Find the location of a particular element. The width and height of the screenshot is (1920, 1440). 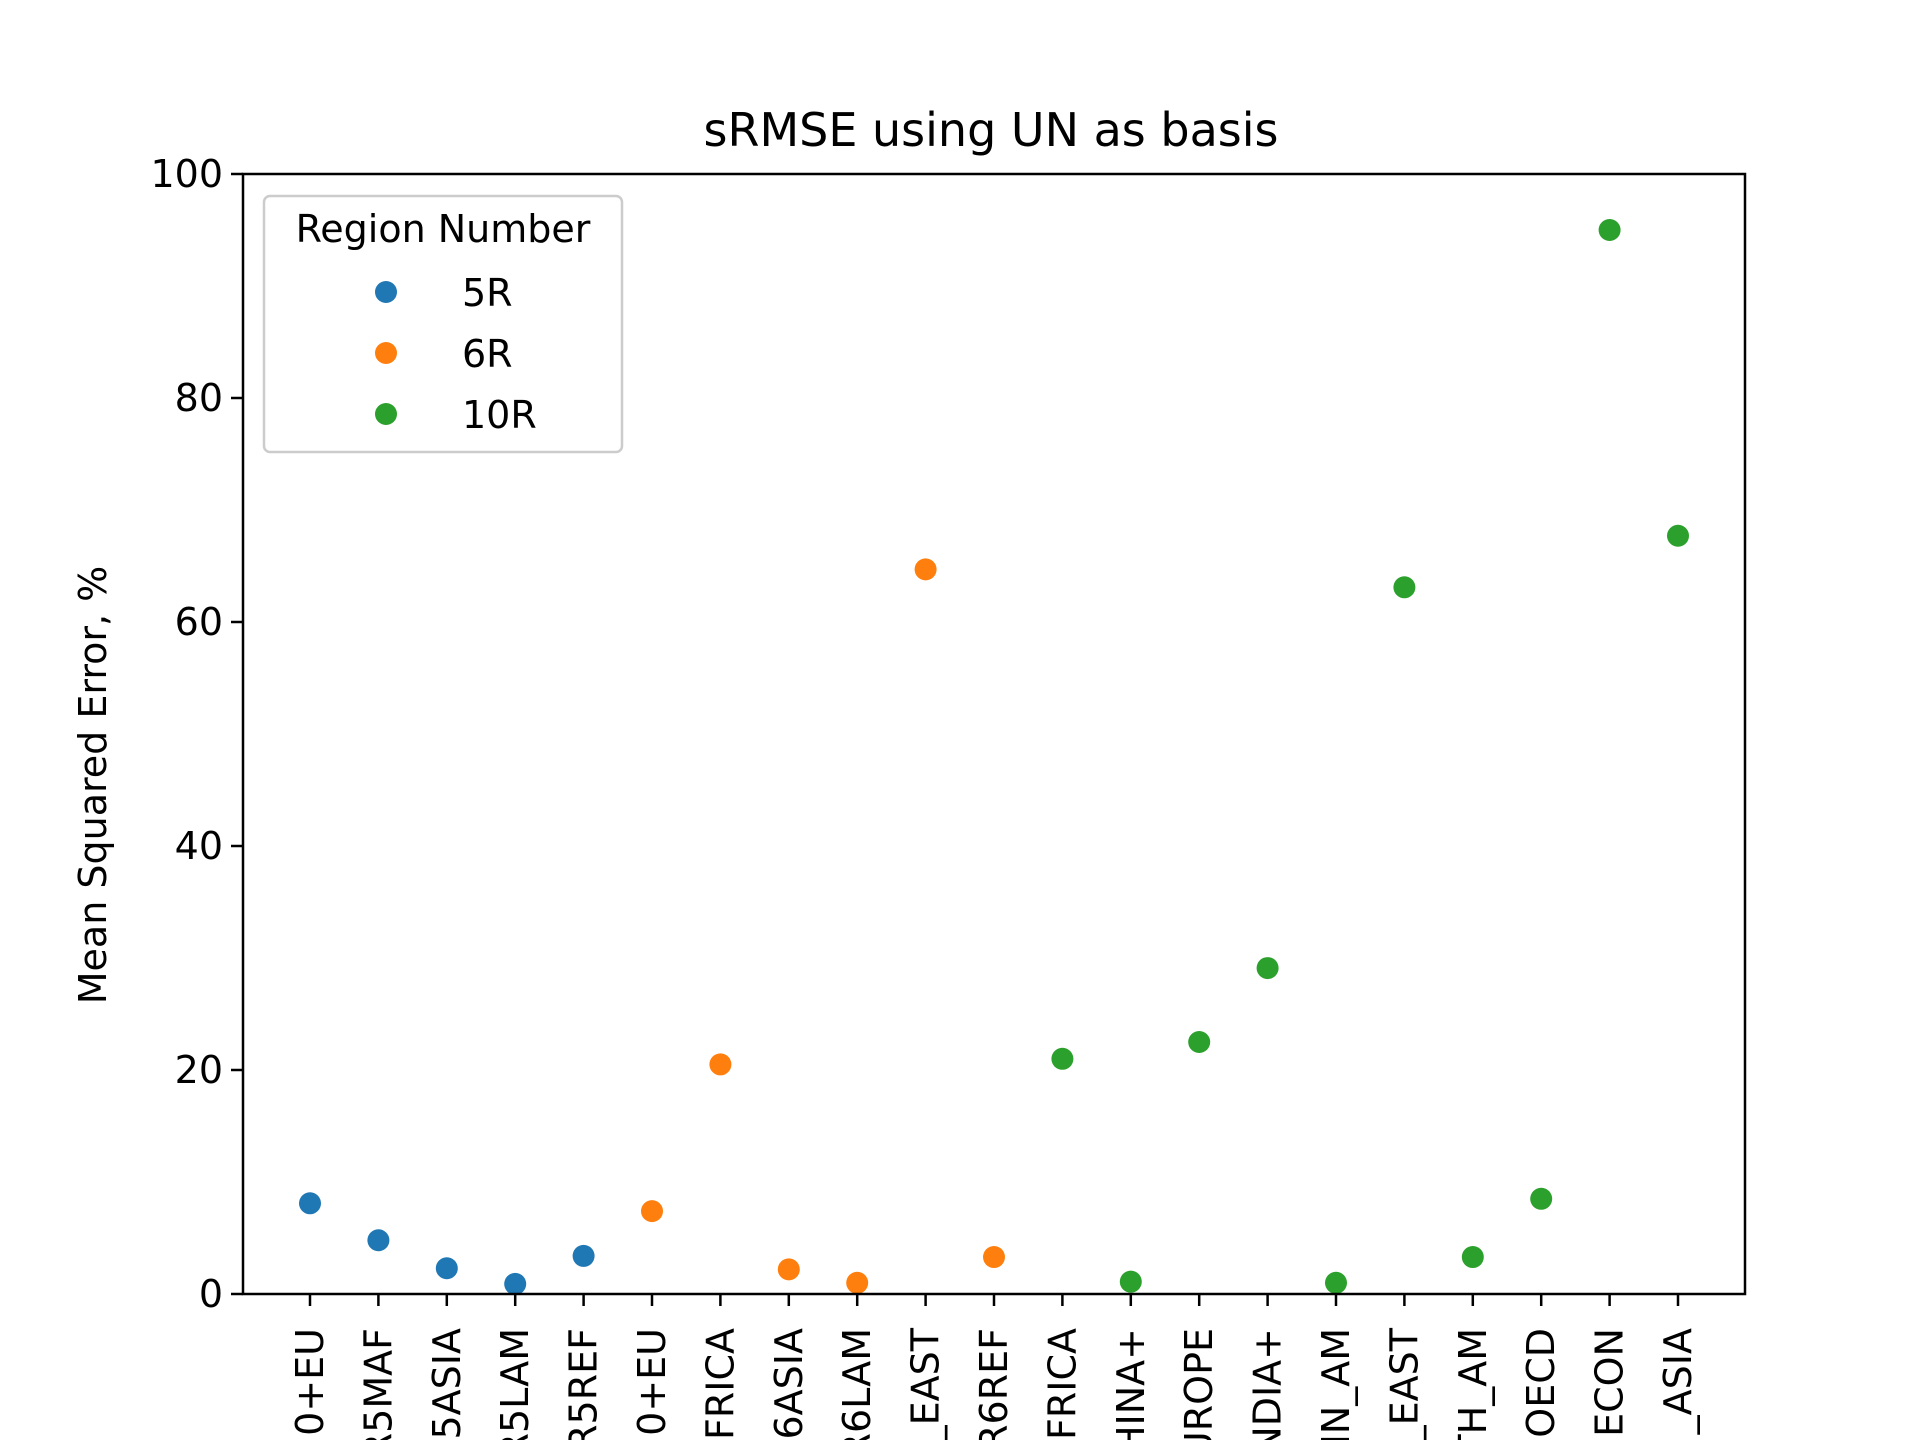

legend-label: 5R is located at coordinates (487, 293).